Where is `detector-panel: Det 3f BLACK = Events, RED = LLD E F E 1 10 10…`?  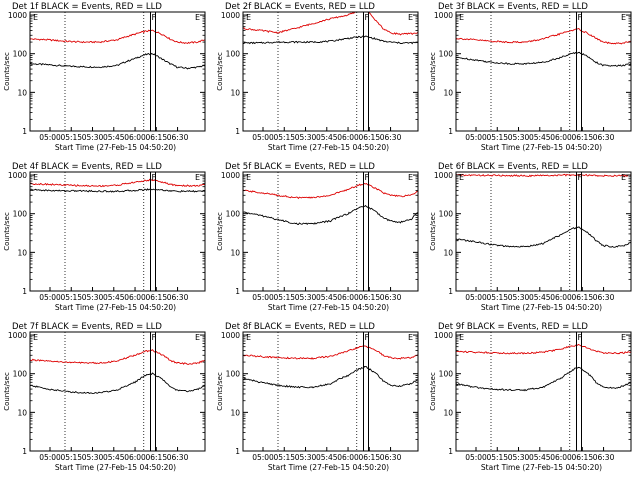
detector-panel: Det 3f BLACK = Events, RED = LLD E F E 1 10 10… is located at coordinates (532, 80).